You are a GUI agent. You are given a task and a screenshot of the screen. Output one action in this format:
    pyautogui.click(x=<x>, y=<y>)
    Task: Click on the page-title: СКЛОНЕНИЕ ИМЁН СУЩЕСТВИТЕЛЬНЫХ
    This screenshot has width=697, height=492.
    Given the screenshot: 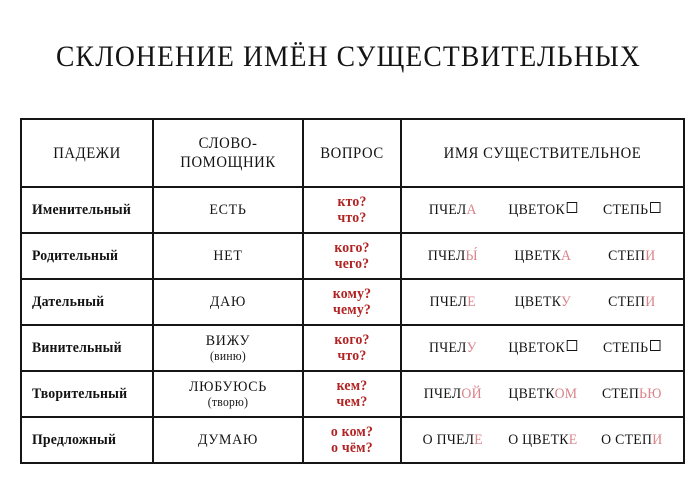 What is the action you would take?
    pyautogui.click(x=348, y=56)
    